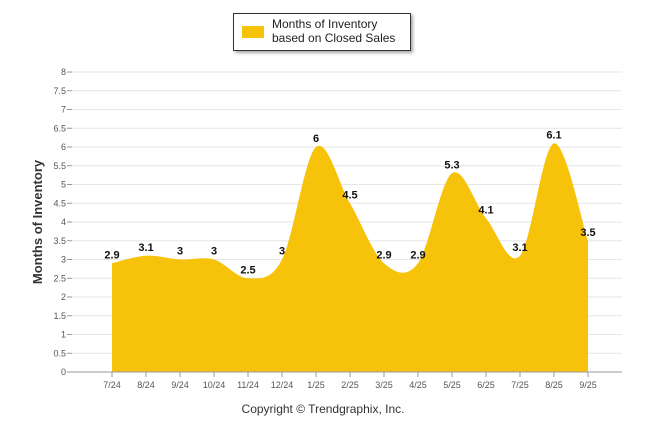 The image size is (646, 434). Describe the element at coordinates (486, 385) in the screenshot. I see `x-tick-label: 6/25` at that location.